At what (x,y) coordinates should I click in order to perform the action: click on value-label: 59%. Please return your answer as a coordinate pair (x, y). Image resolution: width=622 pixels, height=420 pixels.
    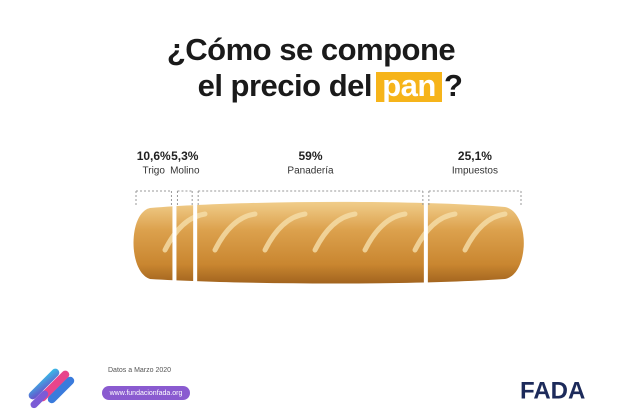
    Looking at the image, I should click on (310, 156).